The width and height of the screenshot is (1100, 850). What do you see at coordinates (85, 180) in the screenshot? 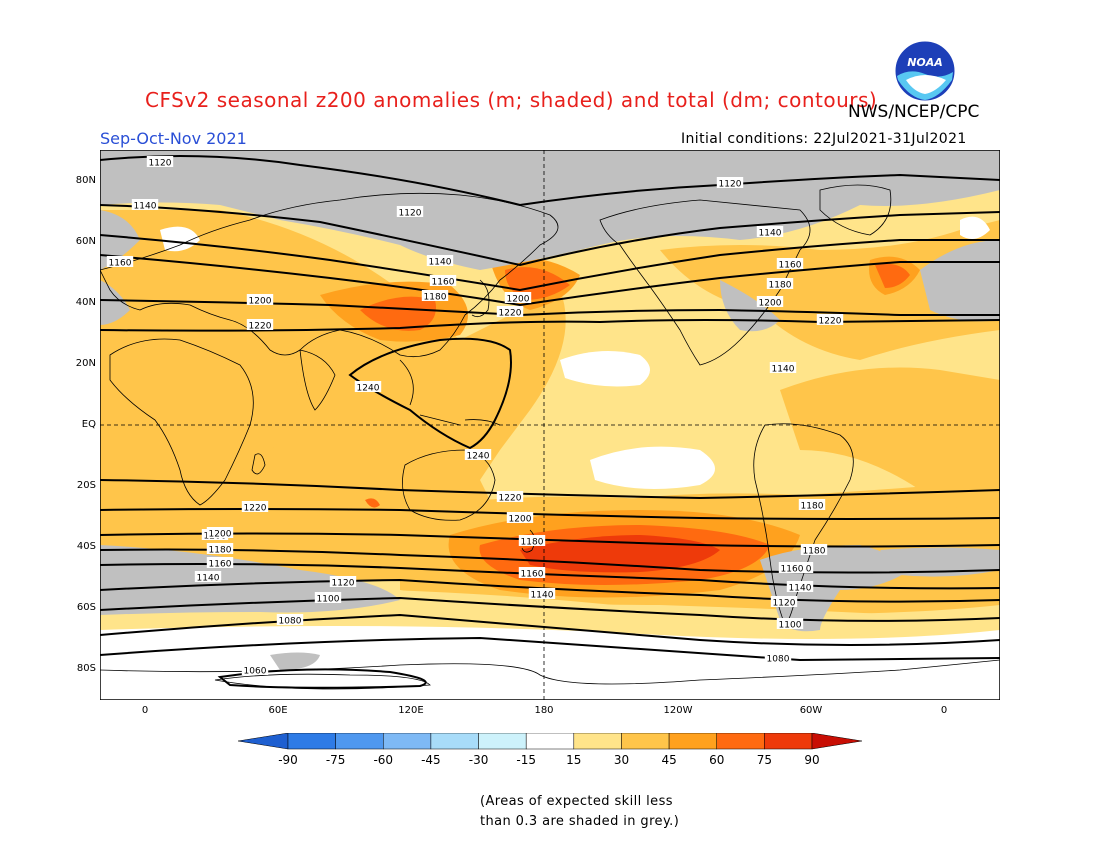
I see `lat-label-80n: 80N` at bounding box center [85, 180].